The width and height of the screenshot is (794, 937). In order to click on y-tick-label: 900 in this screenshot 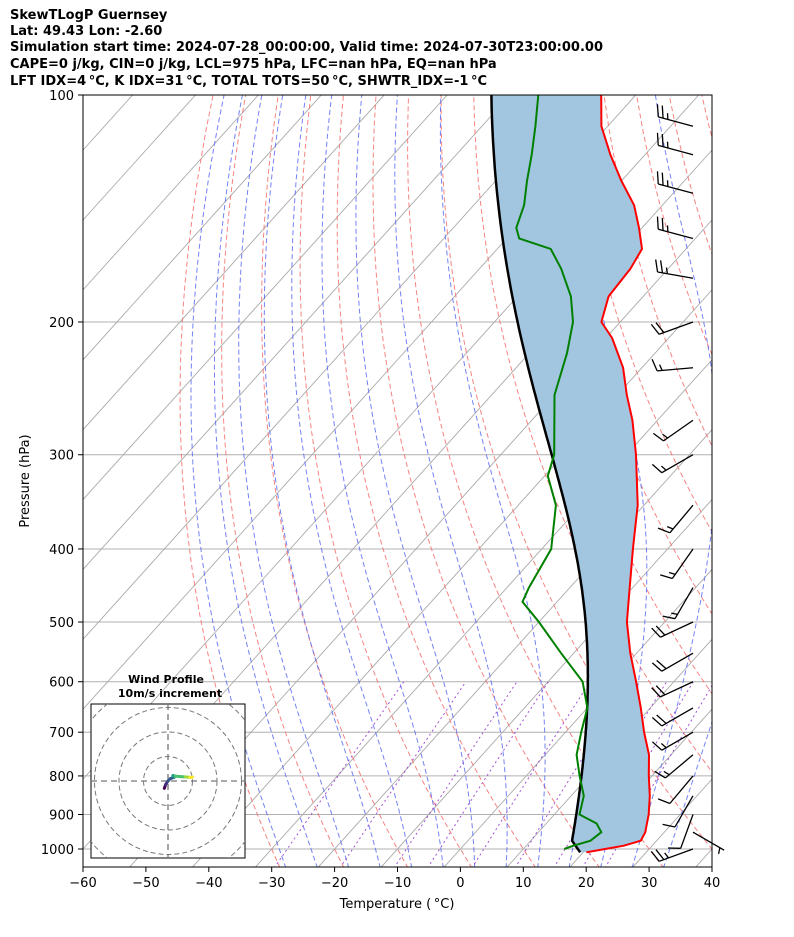, I will do `click(61, 815)`.